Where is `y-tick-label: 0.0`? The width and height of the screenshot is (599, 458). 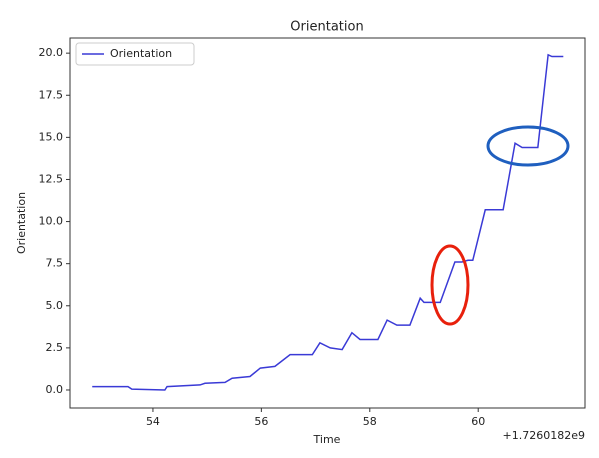
y-tick-label: 0.0 is located at coordinates (55, 389).